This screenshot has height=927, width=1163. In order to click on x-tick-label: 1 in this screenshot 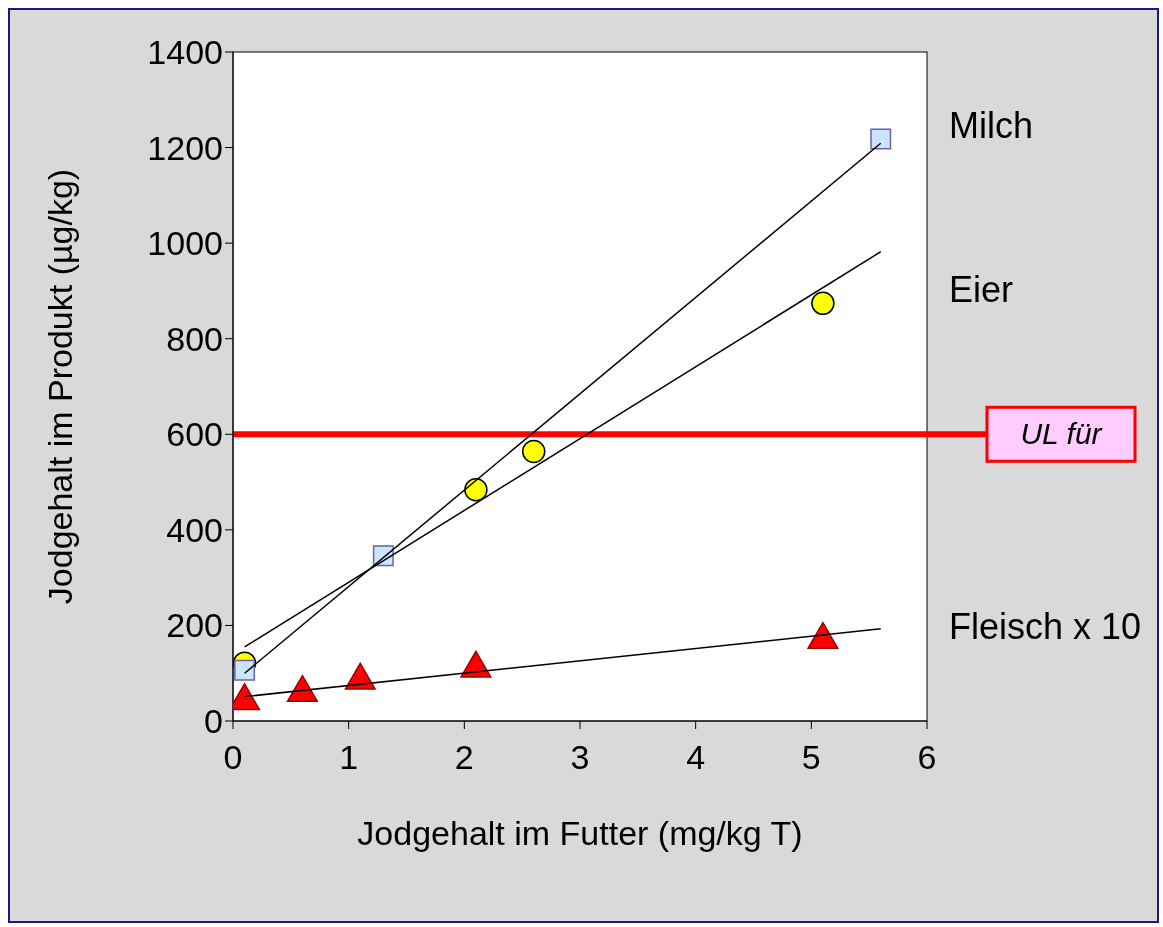, I will do `click(349, 757)`.